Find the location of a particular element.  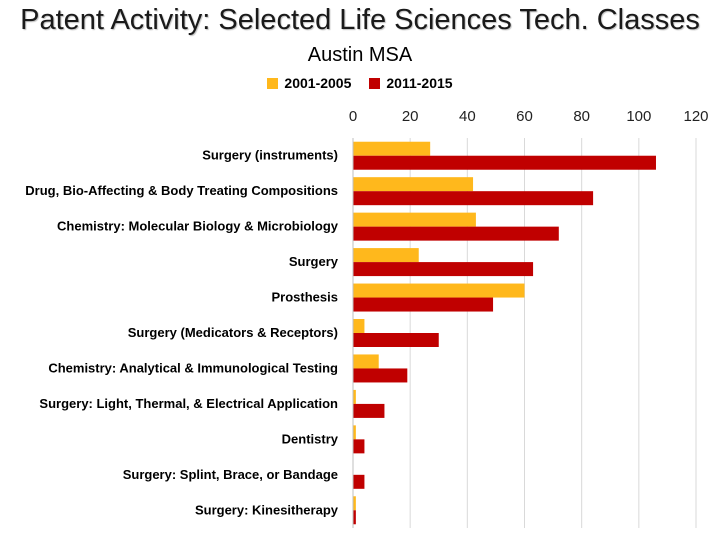

chart-subtitle: Austin MSA is located at coordinates (360, 55).